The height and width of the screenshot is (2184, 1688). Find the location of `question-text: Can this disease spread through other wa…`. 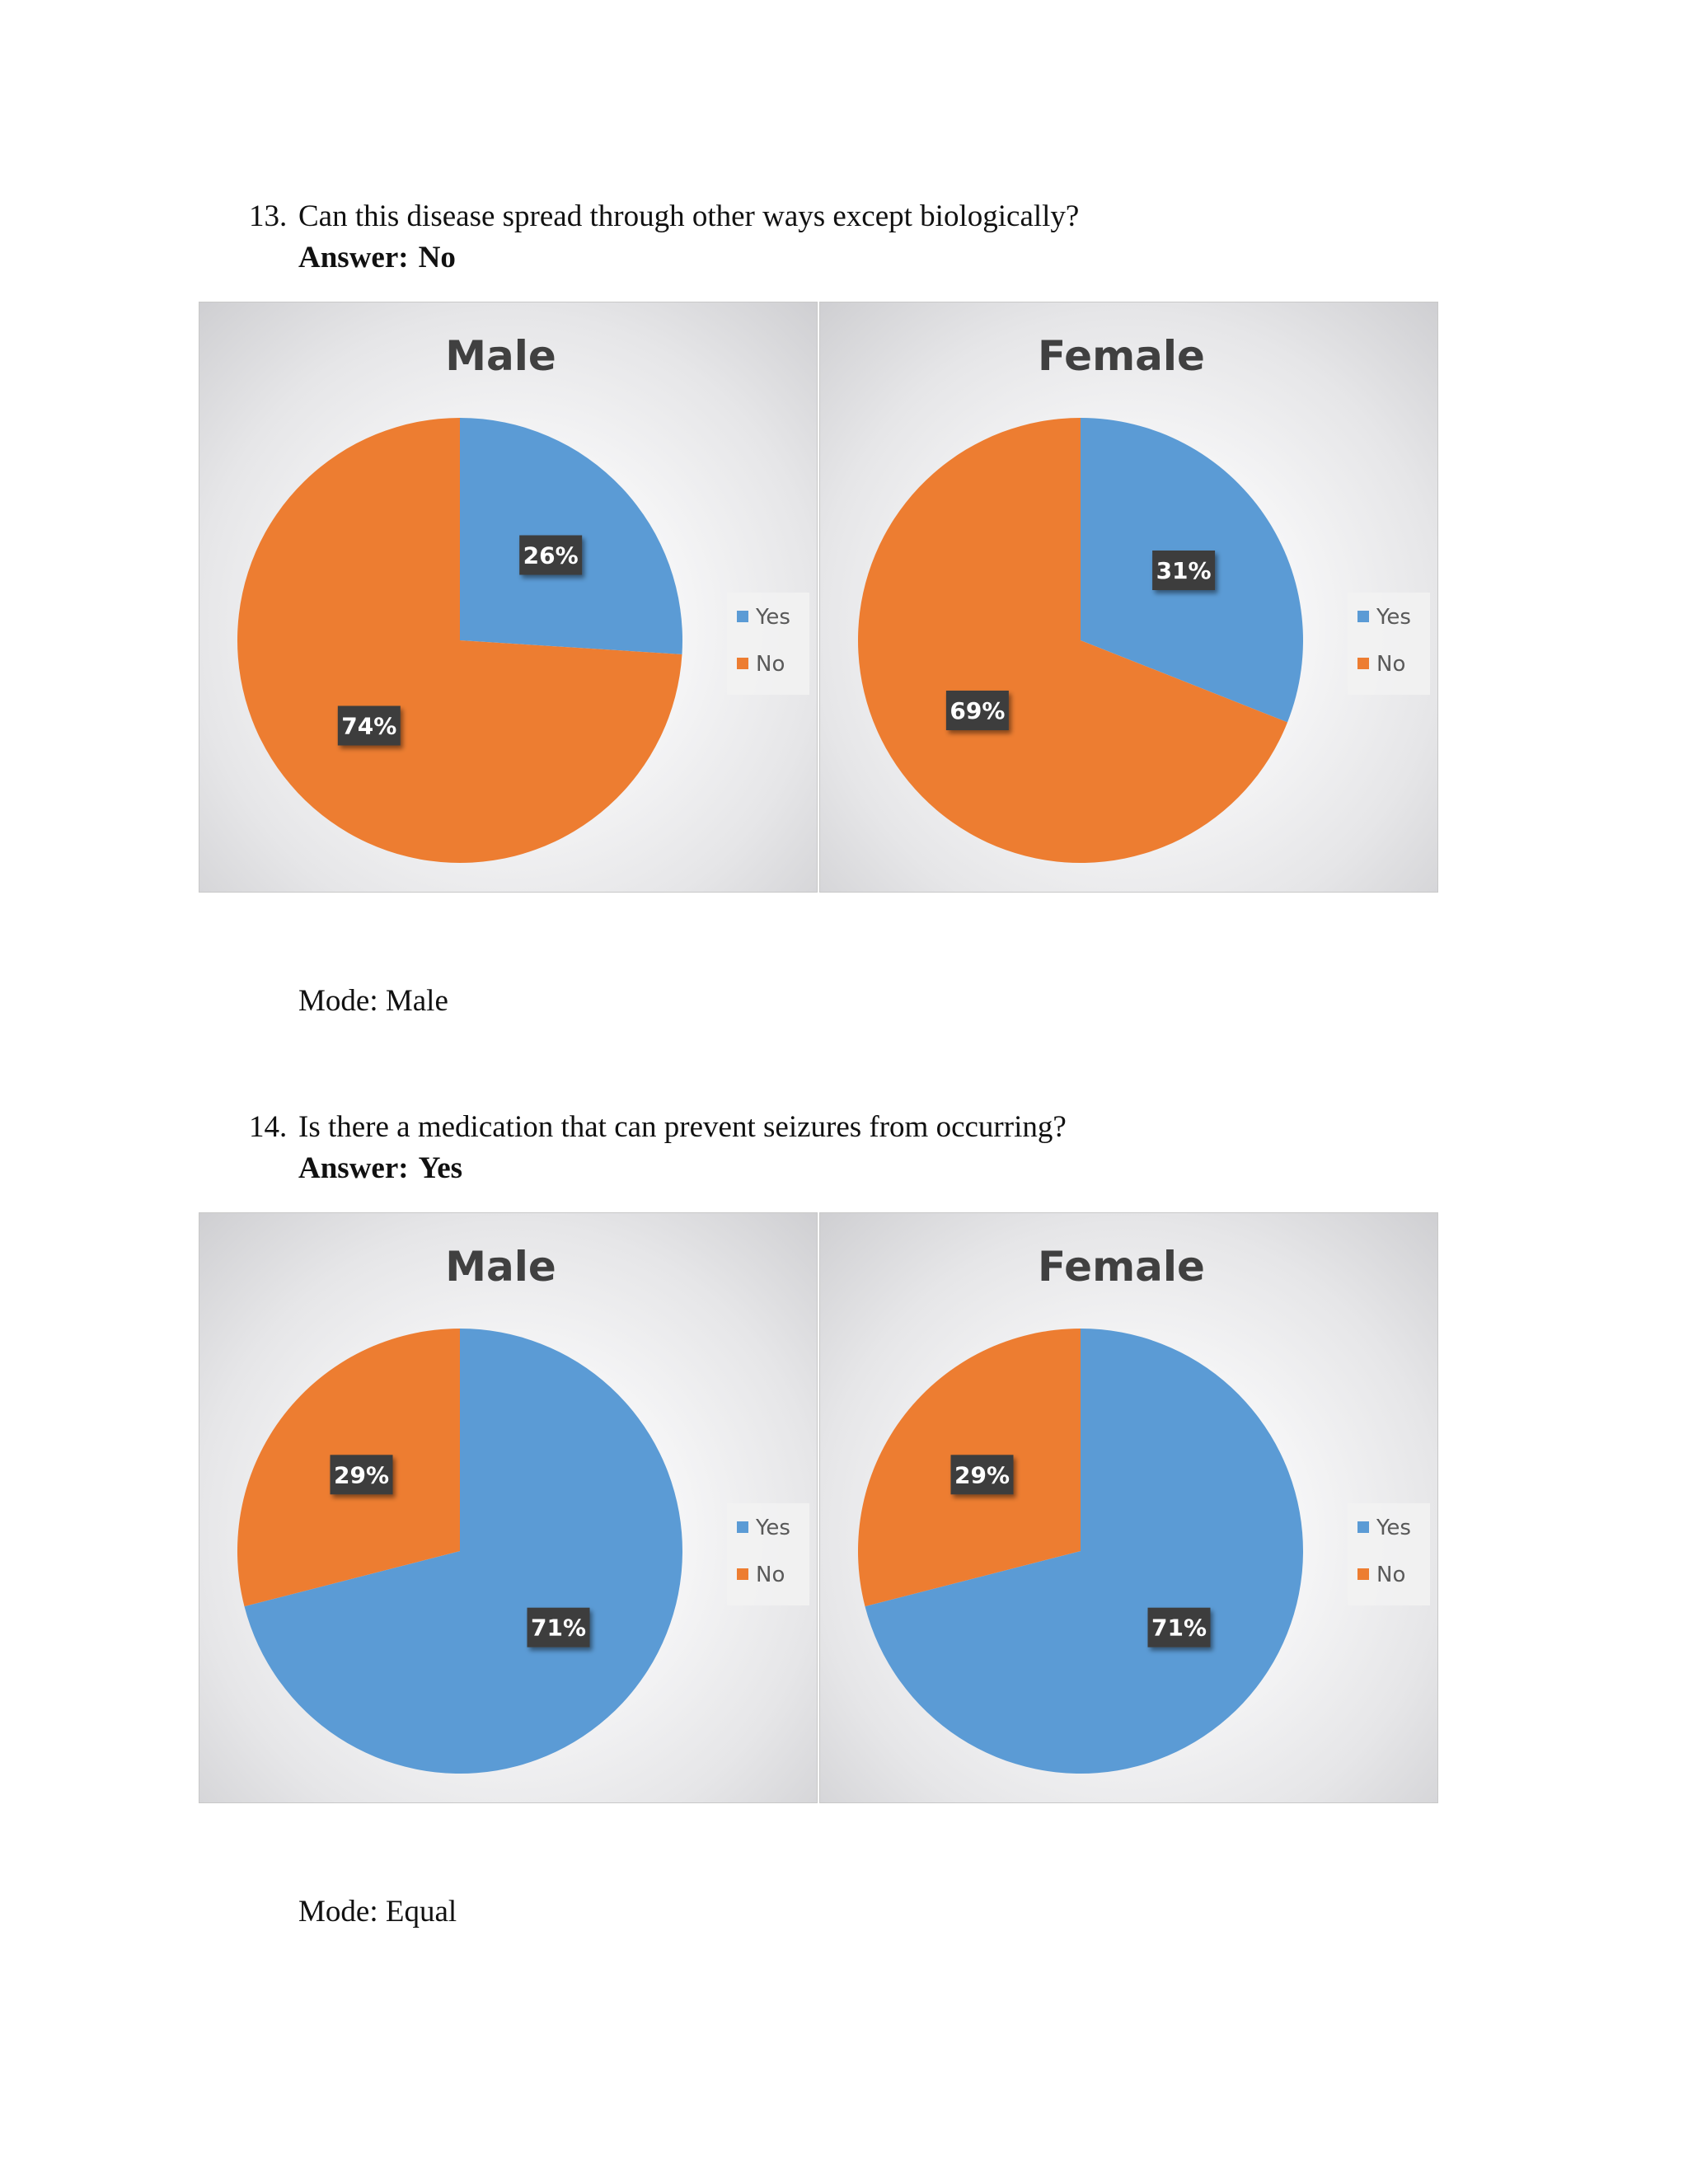

question-text: Can this disease spread through other wa… is located at coordinates (689, 216).